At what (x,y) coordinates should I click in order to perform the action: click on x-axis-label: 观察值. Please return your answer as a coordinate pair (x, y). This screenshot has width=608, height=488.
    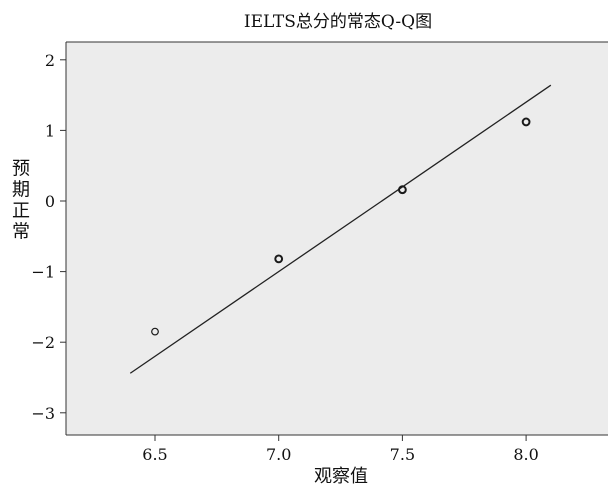
    Looking at the image, I should click on (341, 476).